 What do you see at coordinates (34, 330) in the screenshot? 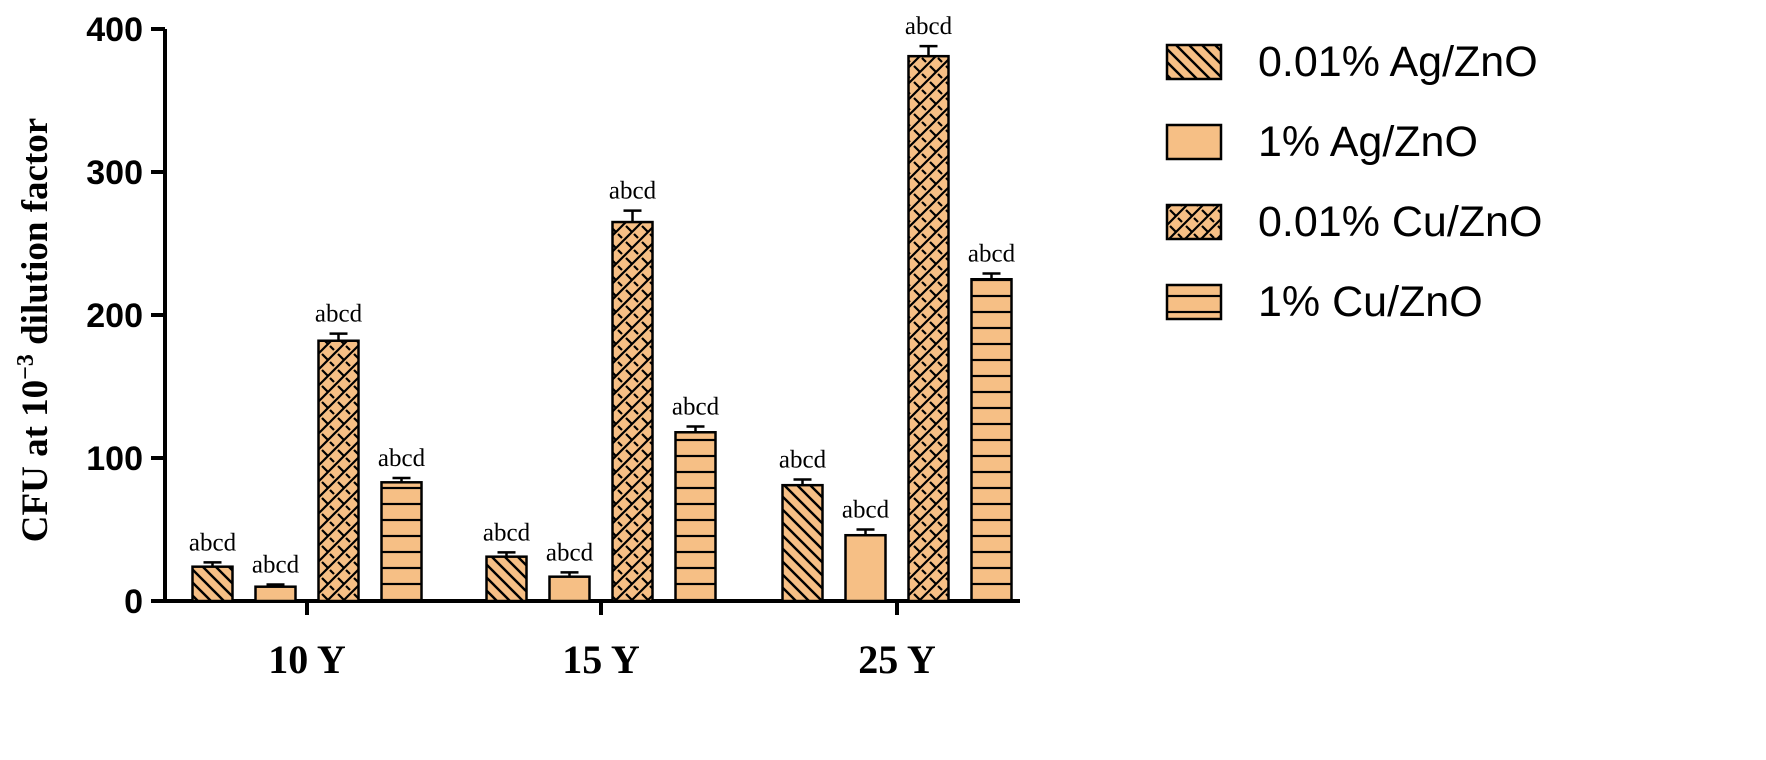
I see `y-axis-label: CFU at 10−3 dilution factor` at bounding box center [34, 330].